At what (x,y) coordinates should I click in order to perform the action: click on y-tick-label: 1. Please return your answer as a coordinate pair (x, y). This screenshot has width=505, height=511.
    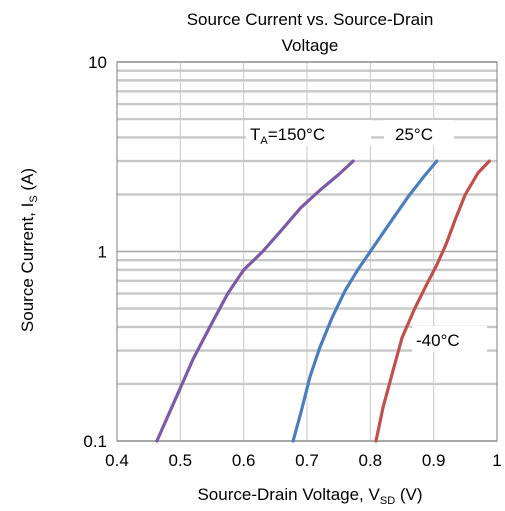
    Looking at the image, I should click on (102, 252).